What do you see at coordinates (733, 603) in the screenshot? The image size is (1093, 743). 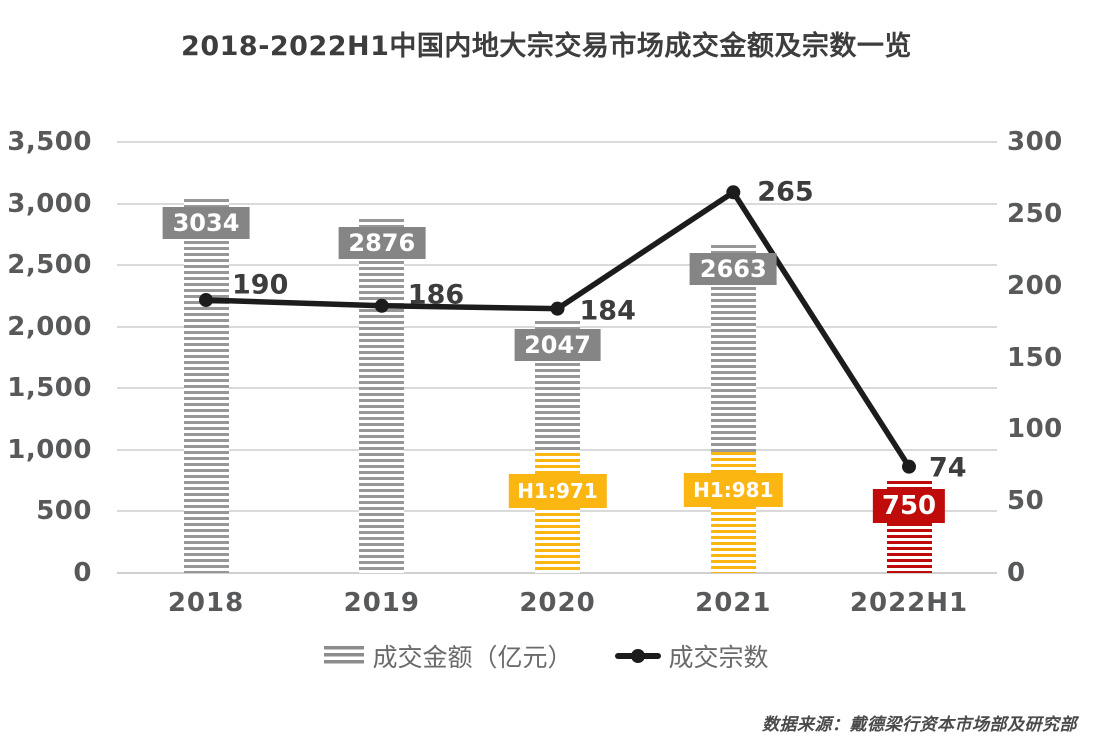 I see `x-axis-label: 2021` at bounding box center [733, 603].